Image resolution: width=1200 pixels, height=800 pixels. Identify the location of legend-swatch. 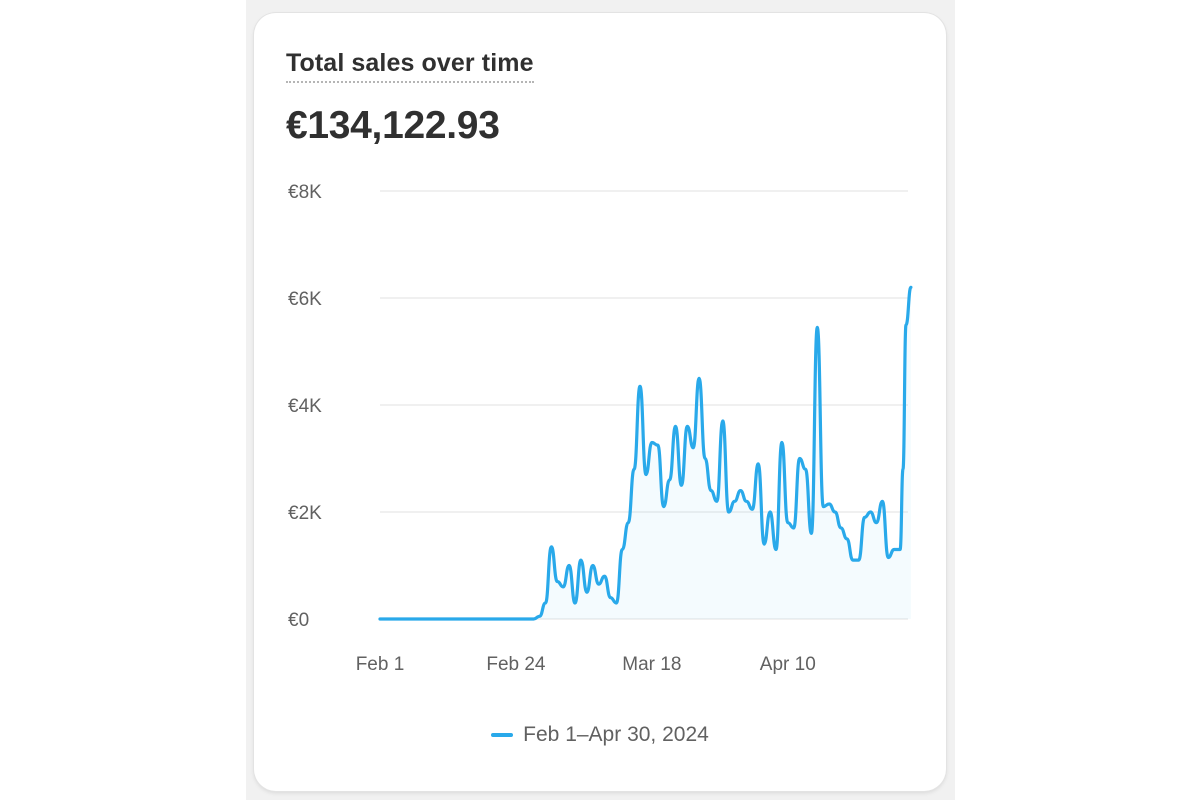
(502, 735).